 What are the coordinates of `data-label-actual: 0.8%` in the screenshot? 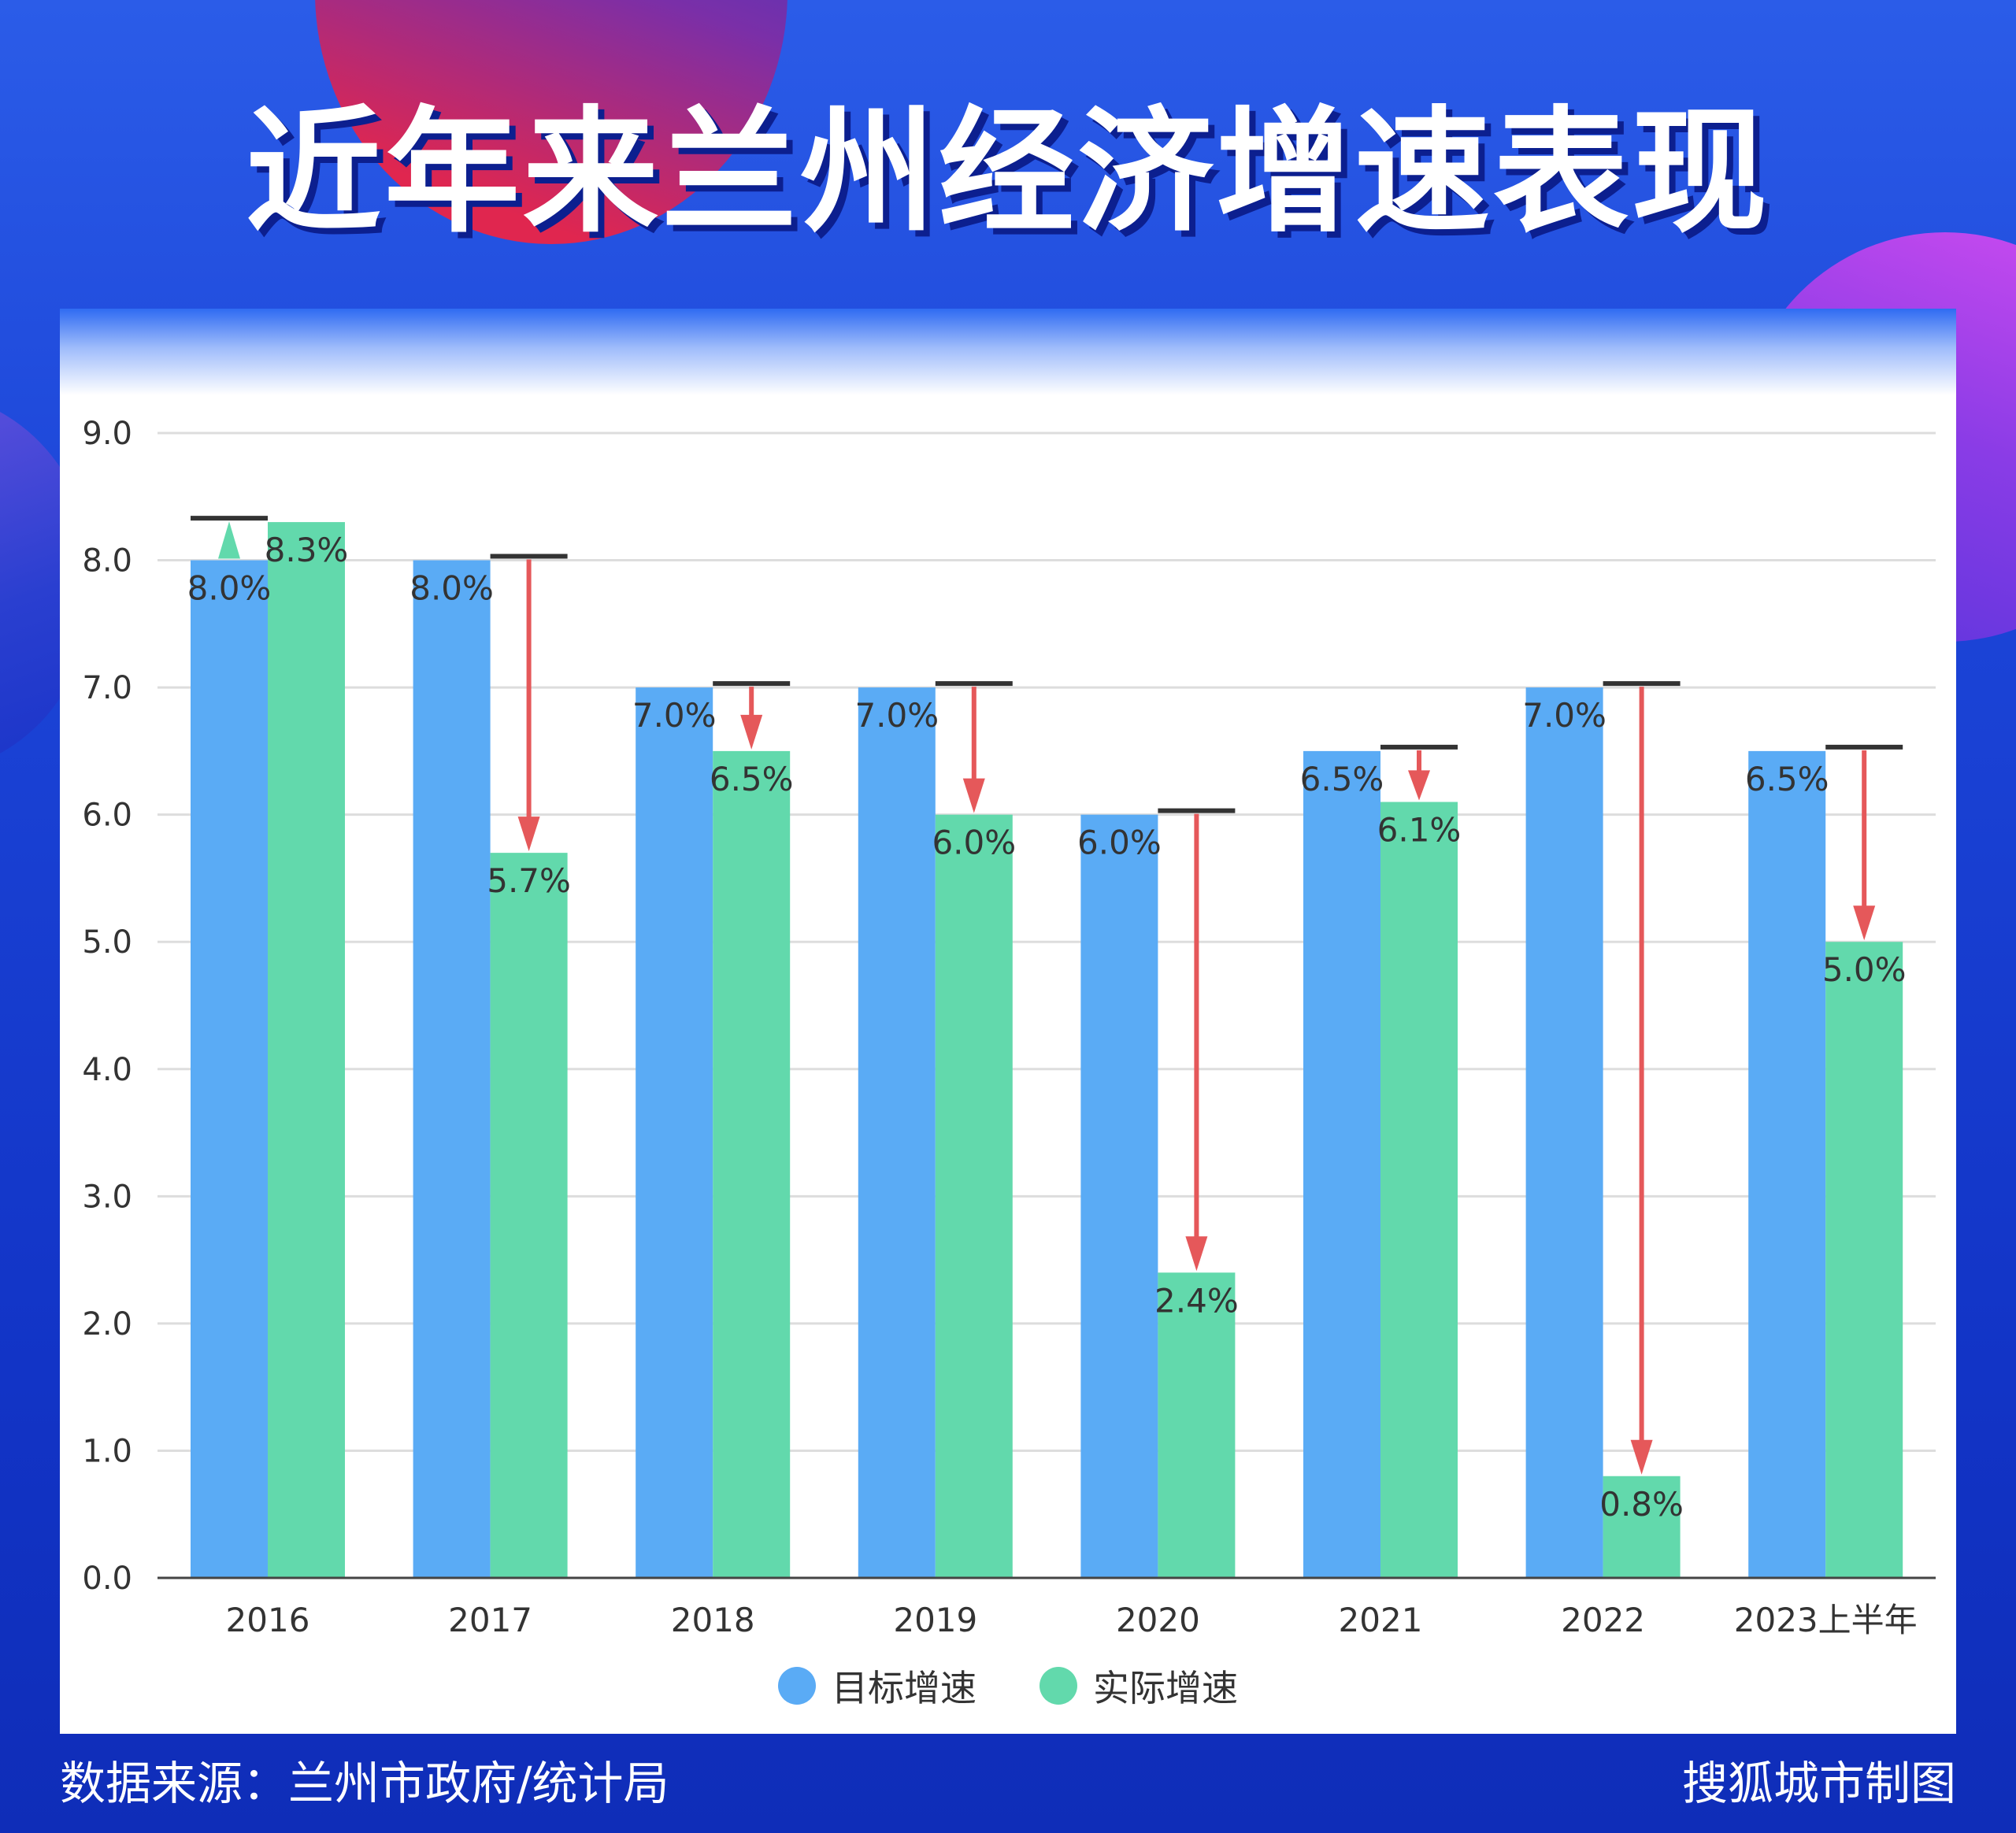 It's located at (1641, 1504).